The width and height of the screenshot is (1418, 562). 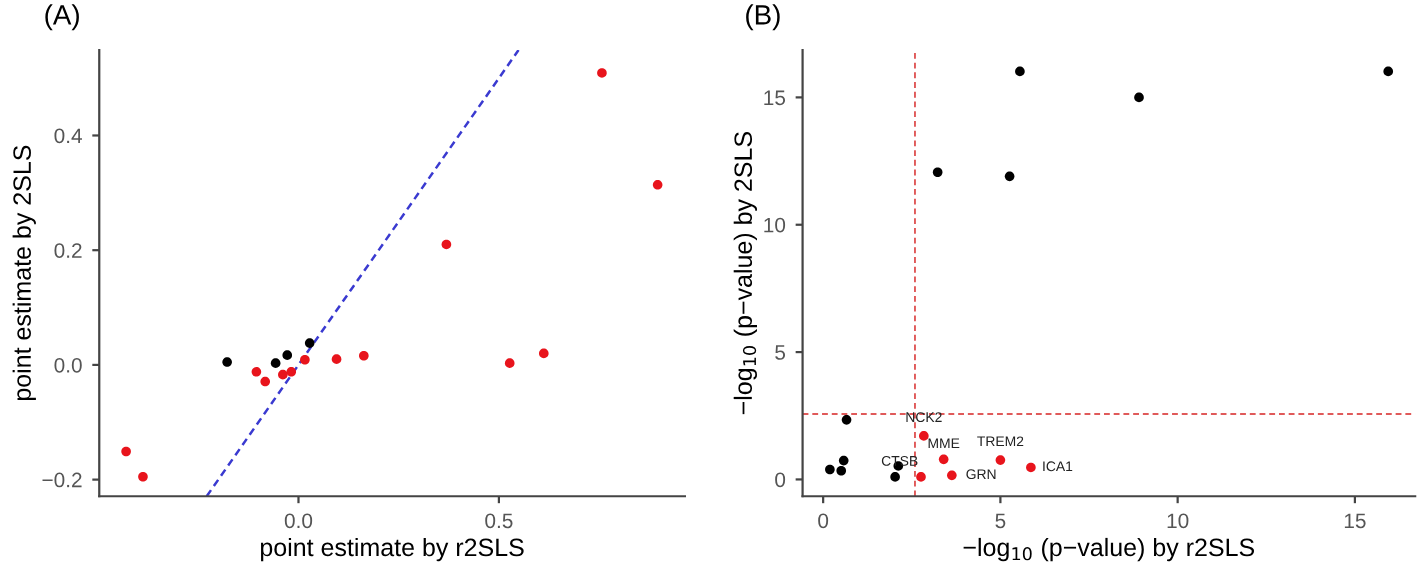 I want to click on y-tick-label: 15, so click(x=775, y=98).